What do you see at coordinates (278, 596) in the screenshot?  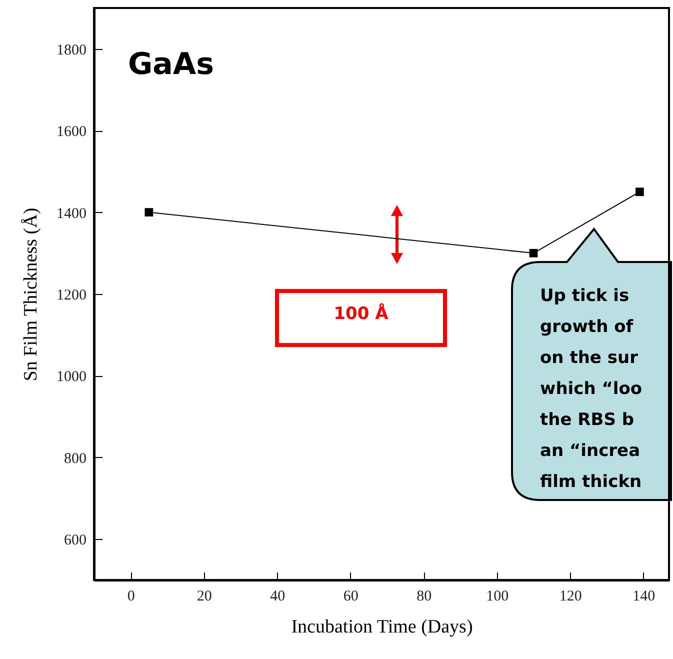 I see `x-tick-label: 40` at bounding box center [278, 596].